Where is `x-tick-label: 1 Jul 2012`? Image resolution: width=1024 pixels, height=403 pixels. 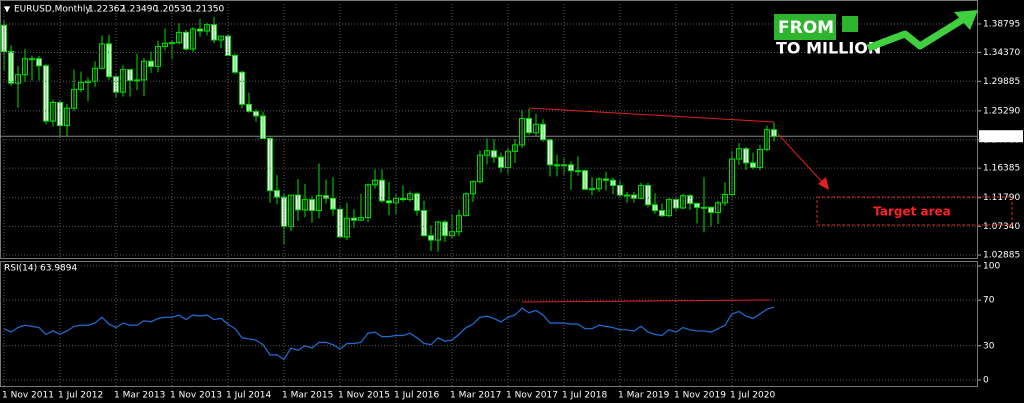
x-tick-label: 1 Jul 2012 is located at coordinates (80, 396).